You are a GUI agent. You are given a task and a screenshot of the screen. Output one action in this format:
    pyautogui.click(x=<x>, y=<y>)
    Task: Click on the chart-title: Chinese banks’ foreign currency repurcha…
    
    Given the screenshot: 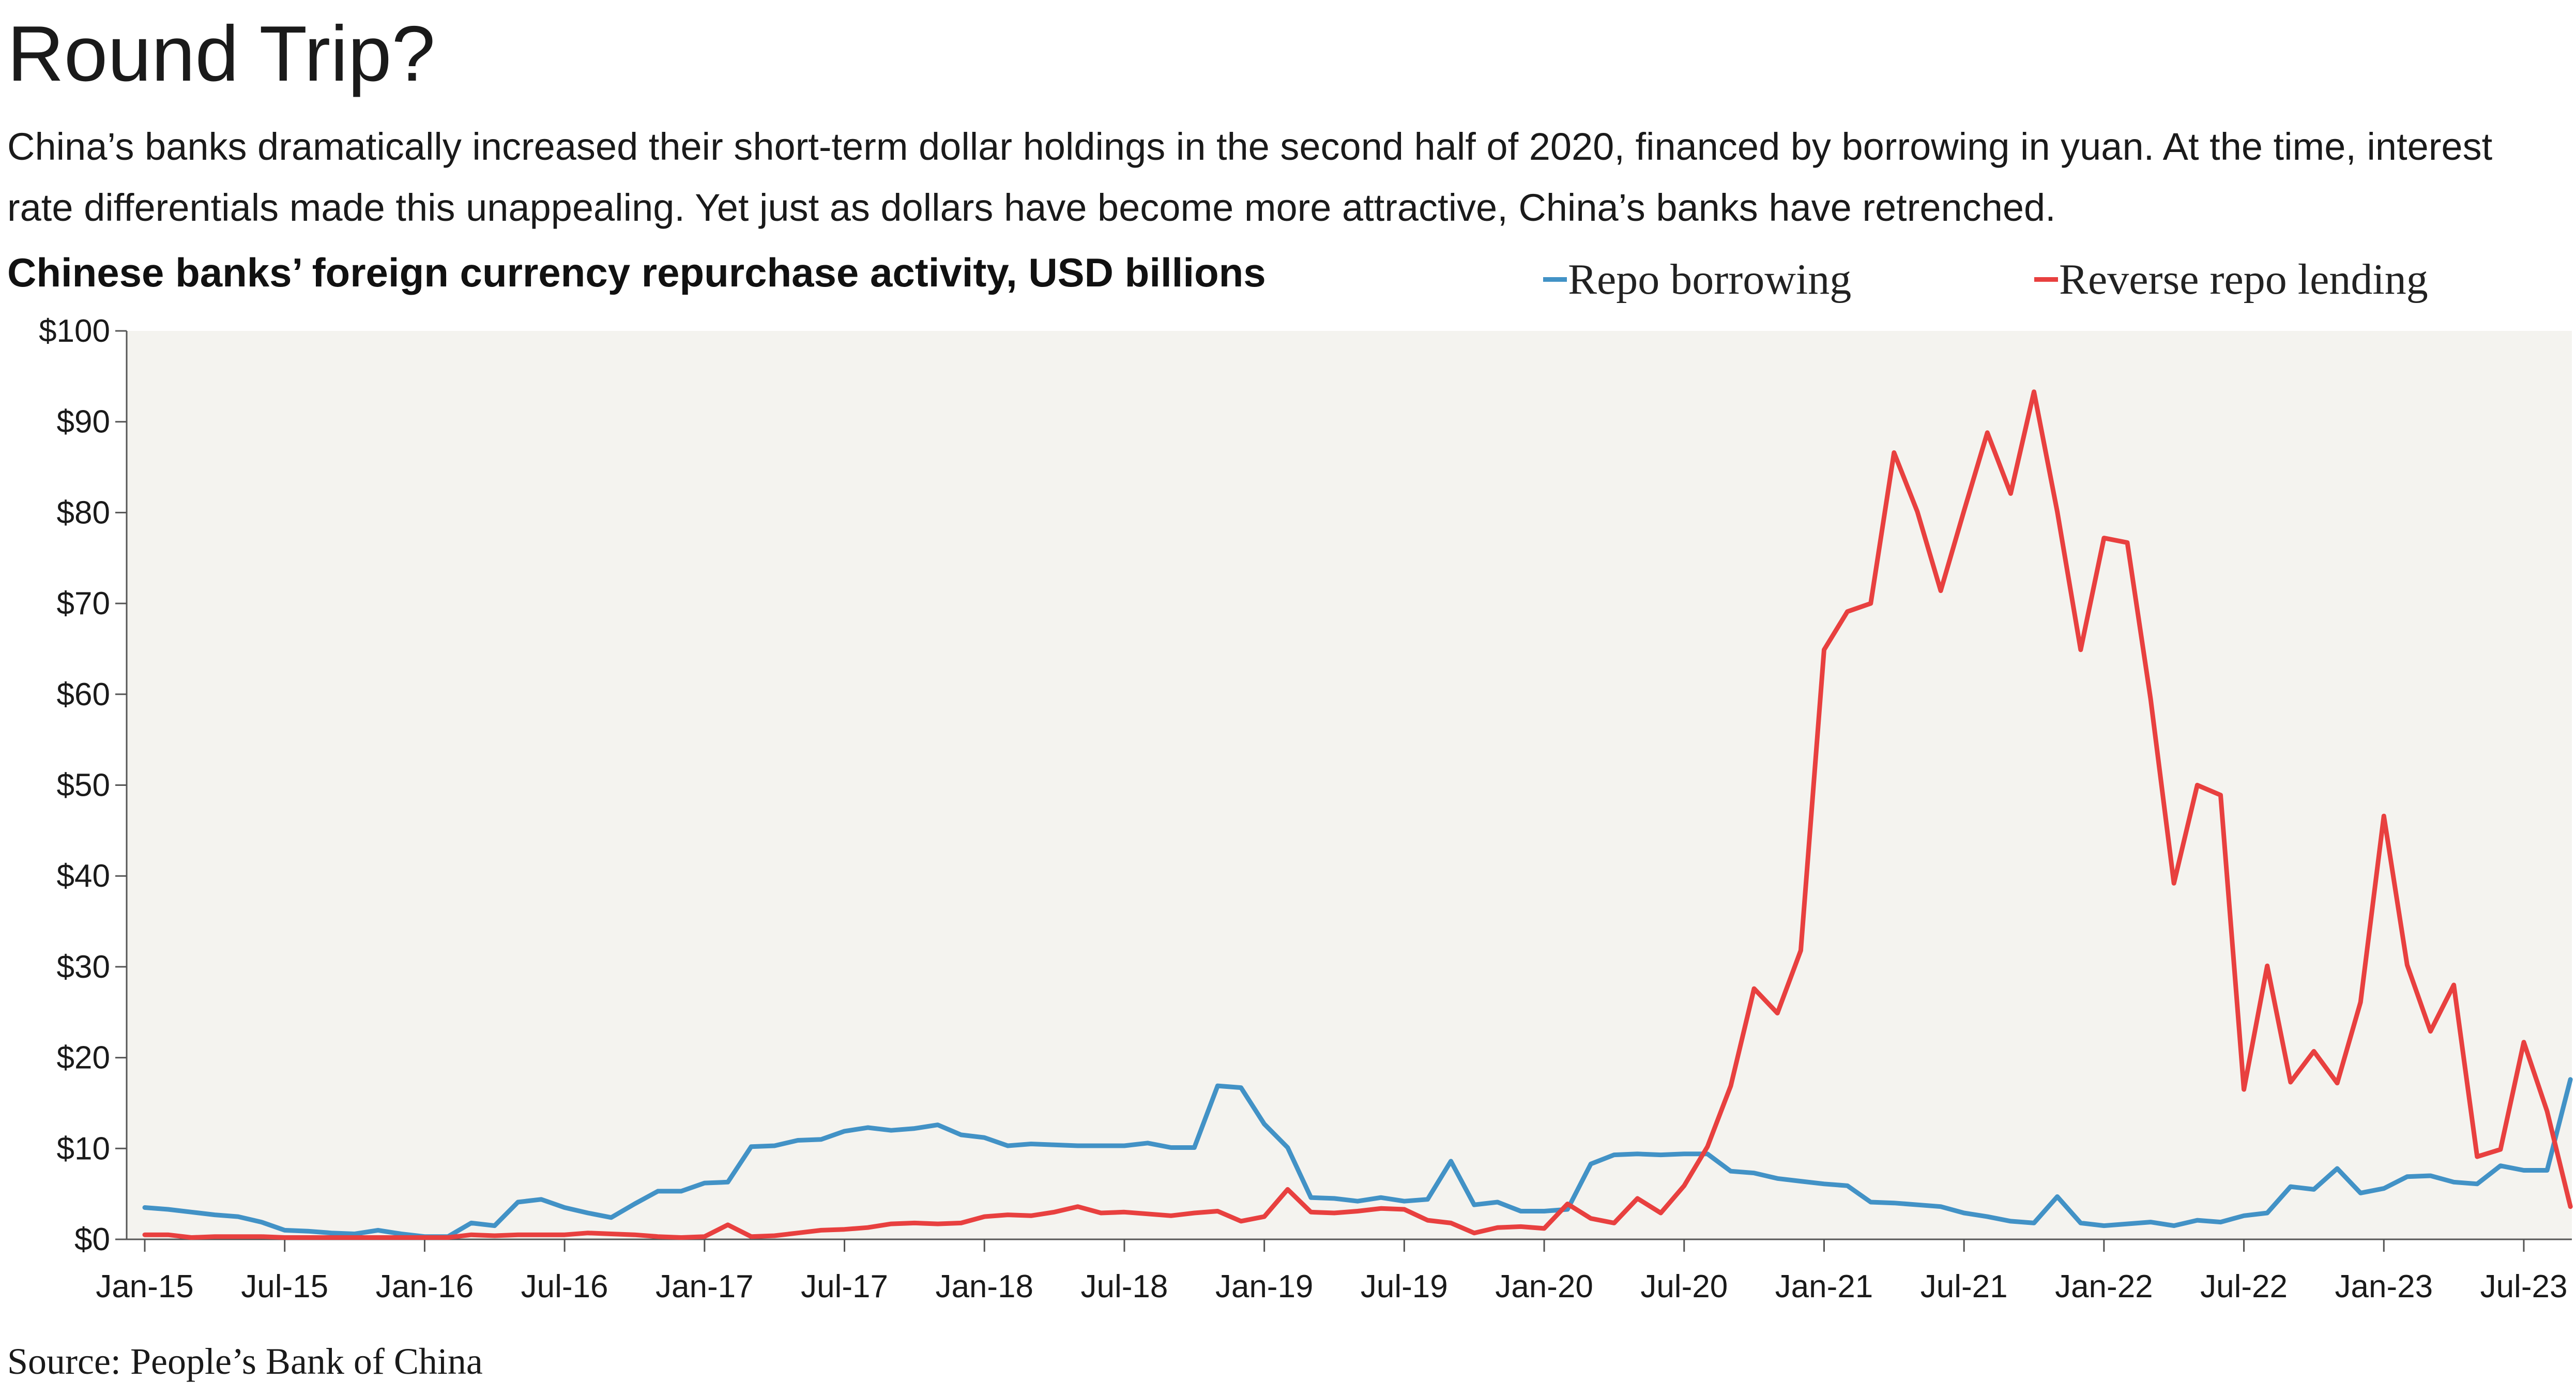 What is the action you would take?
    pyautogui.click(x=636, y=272)
    